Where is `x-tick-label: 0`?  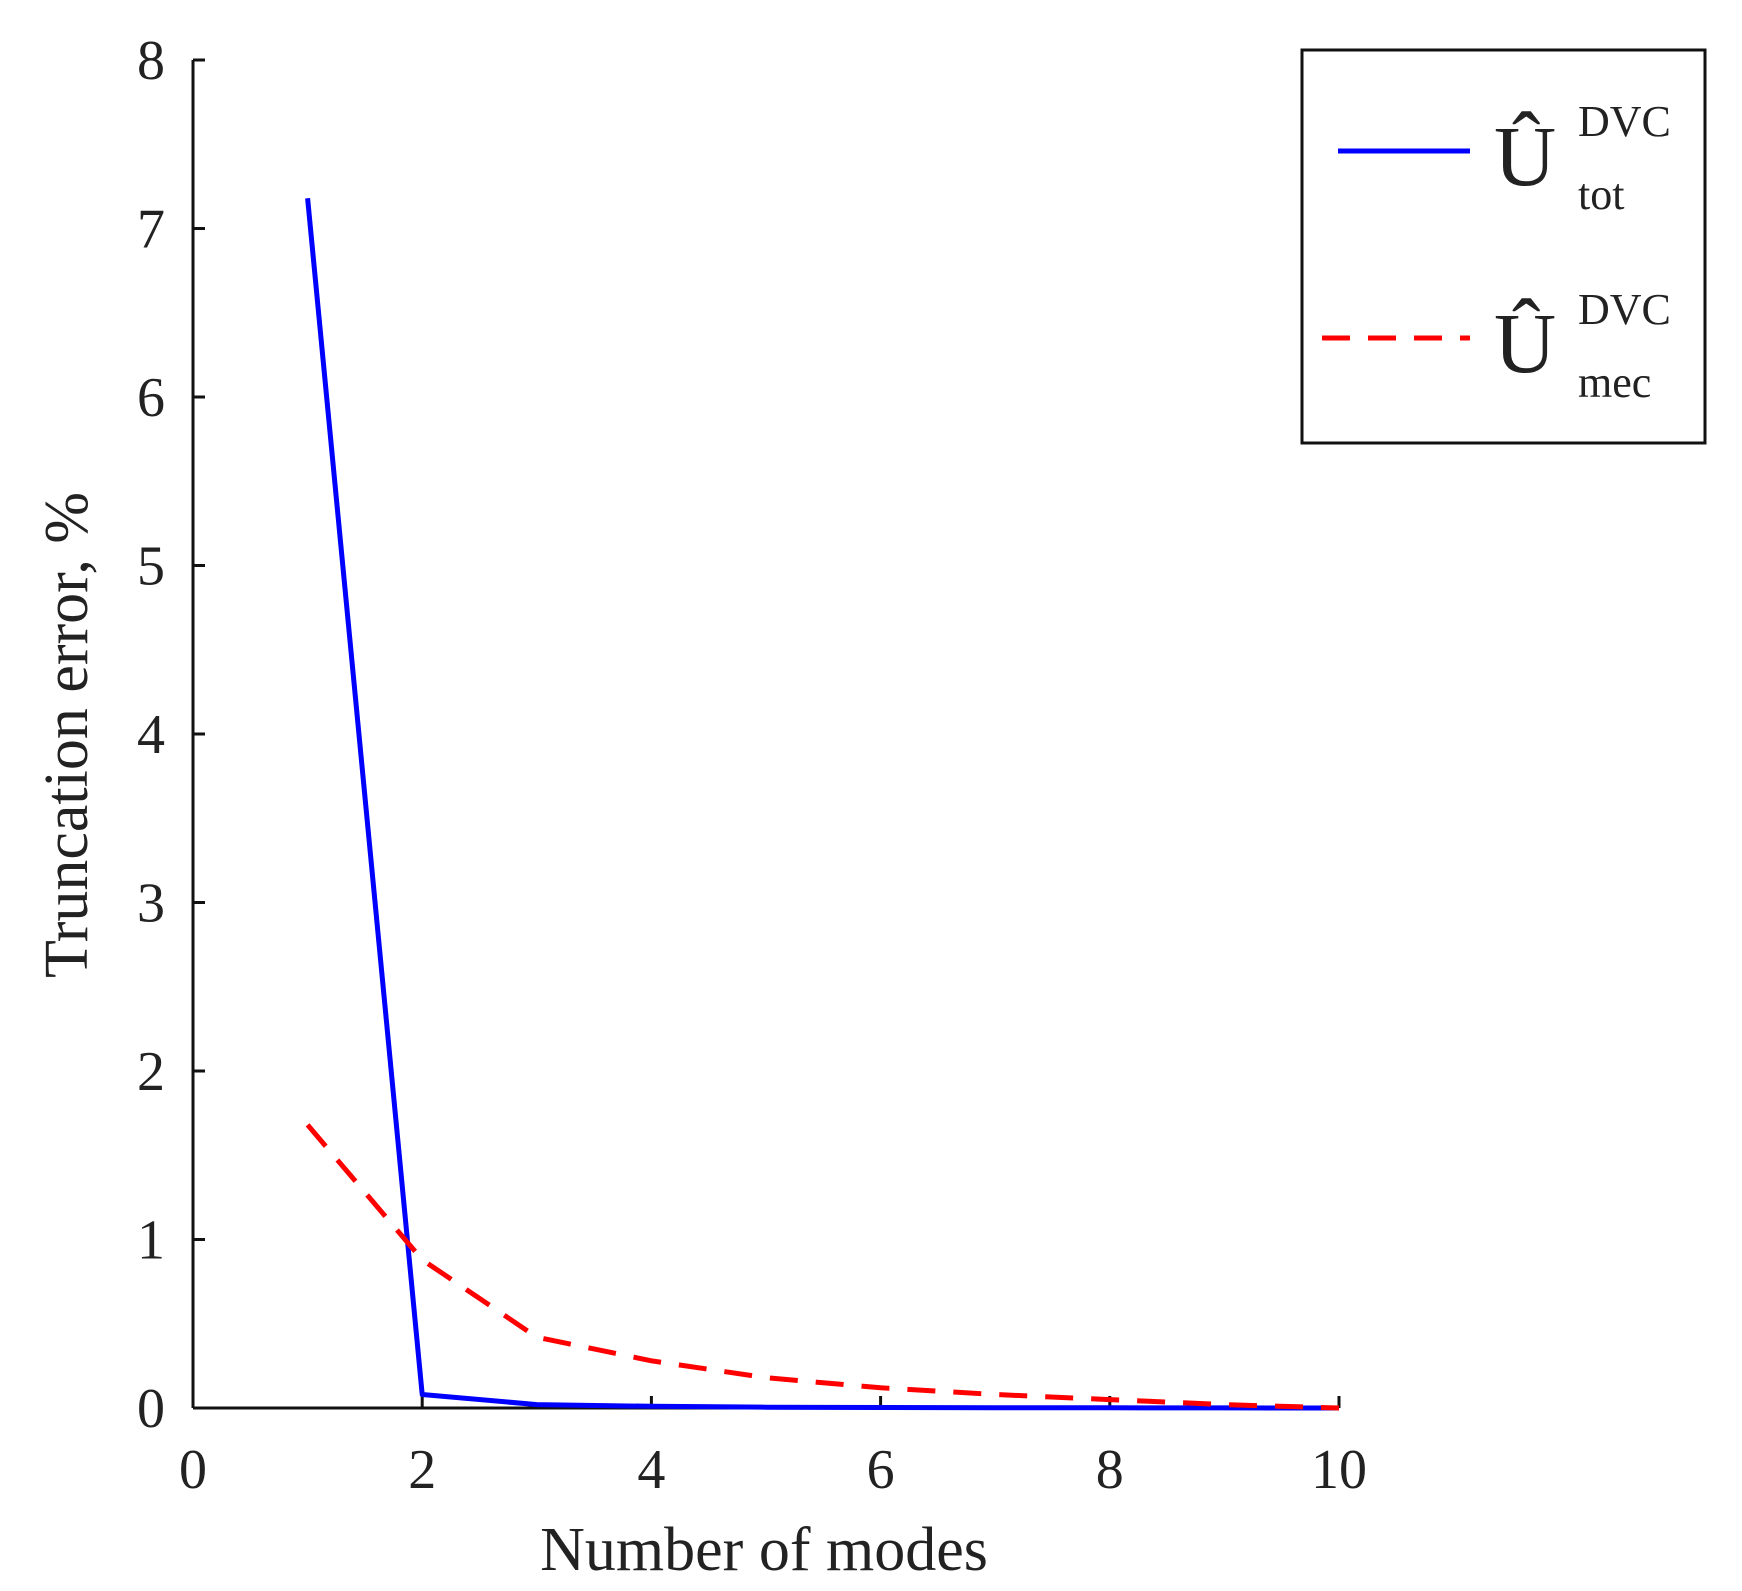 x-tick-label: 0 is located at coordinates (193, 1470).